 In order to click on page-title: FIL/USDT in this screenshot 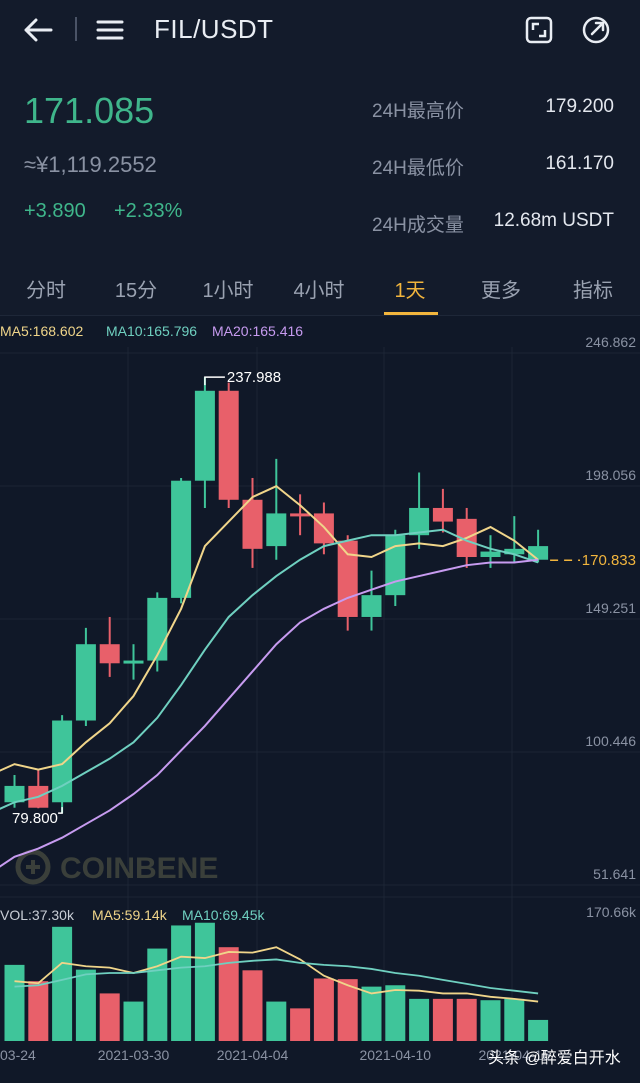, I will do `click(214, 29)`.